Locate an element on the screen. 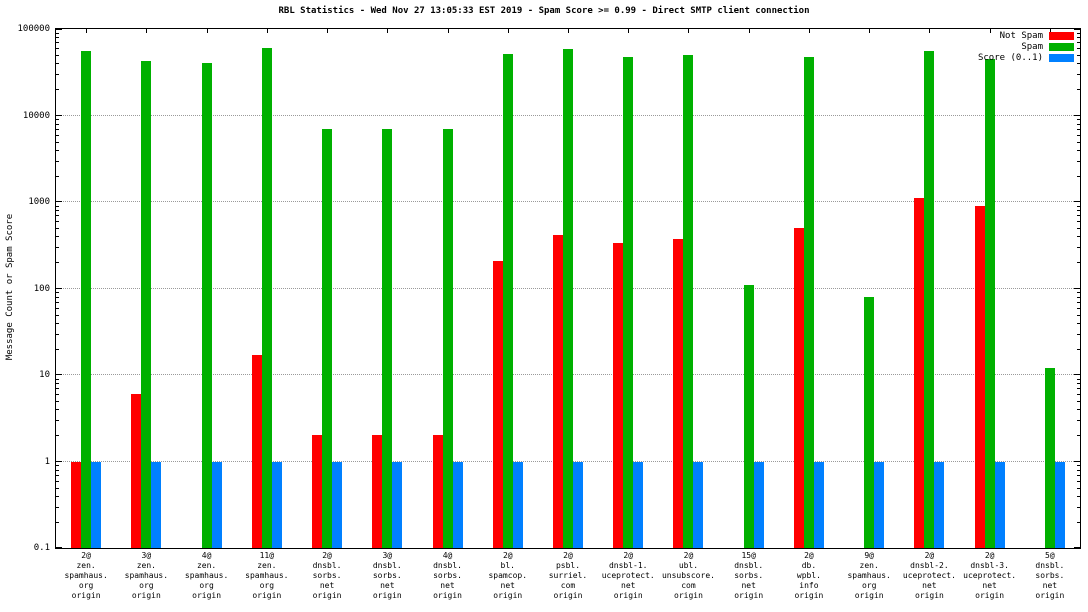 Image resolution: width=1088 pixels, height=612 pixels. x-tick-label: 2@ dnsbl-1. uceprotect. net origin is located at coordinates (628, 576).